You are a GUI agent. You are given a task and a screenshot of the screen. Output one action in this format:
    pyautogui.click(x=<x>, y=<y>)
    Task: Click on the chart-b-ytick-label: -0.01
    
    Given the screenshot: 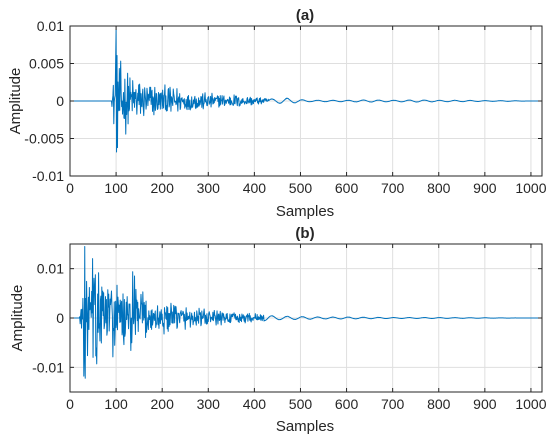 What is the action you would take?
    pyautogui.click(x=48, y=367)
    